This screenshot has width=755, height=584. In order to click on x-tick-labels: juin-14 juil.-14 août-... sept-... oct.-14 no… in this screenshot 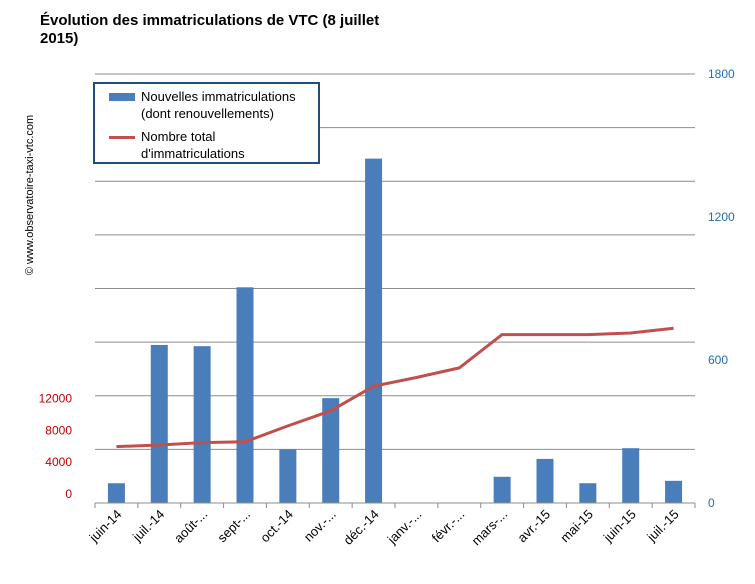, I will do `click(384, 528)`.